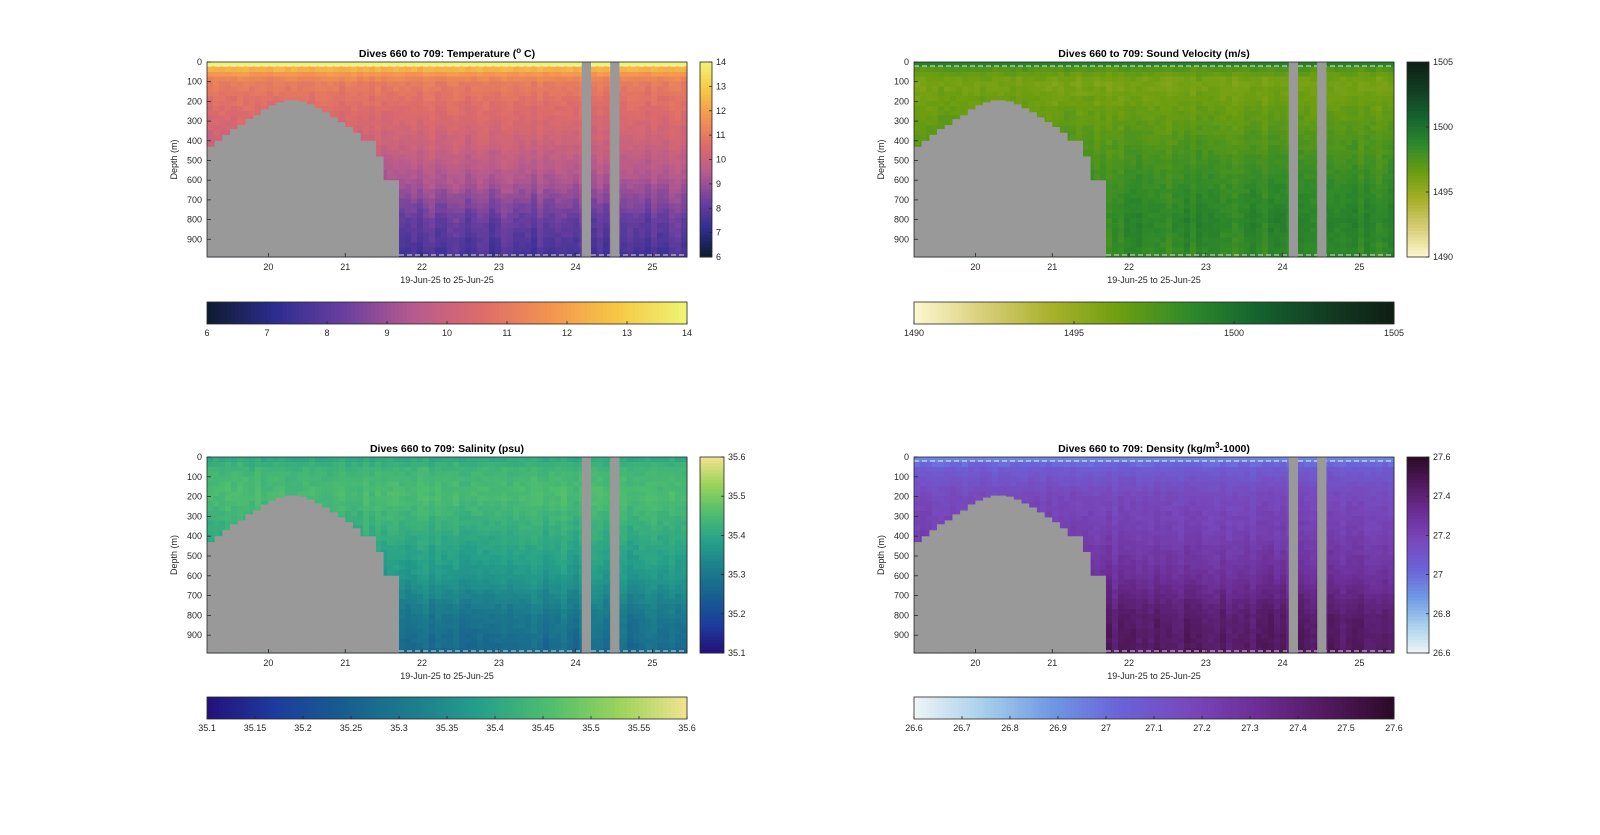 This screenshot has width=1600, height=835. What do you see at coordinates (718, 233) in the screenshot?
I see `colorbar-tick-label: 7` at bounding box center [718, 233].